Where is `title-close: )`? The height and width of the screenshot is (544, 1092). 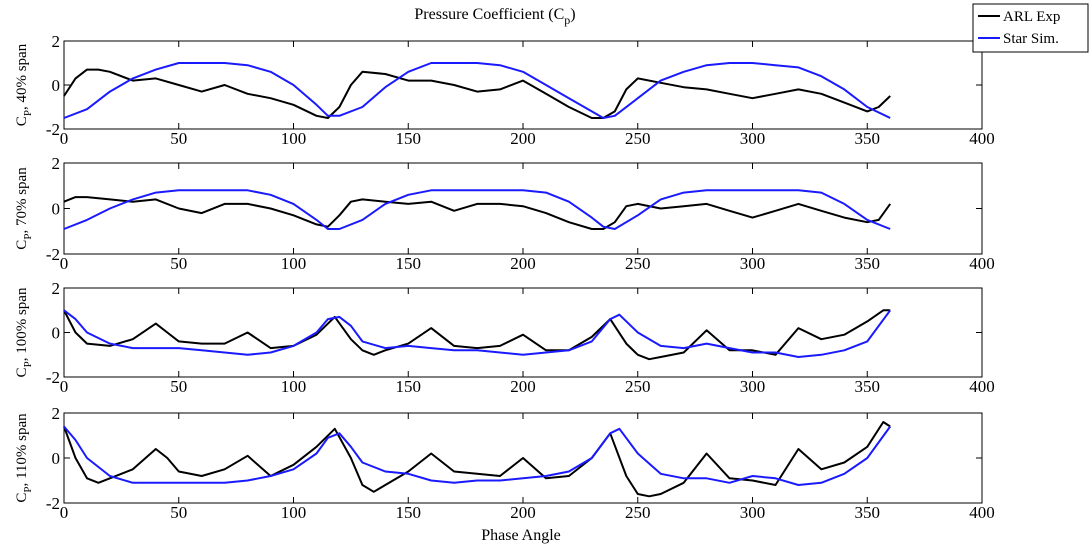 title-close: ) is located at coordinates (572, 14).